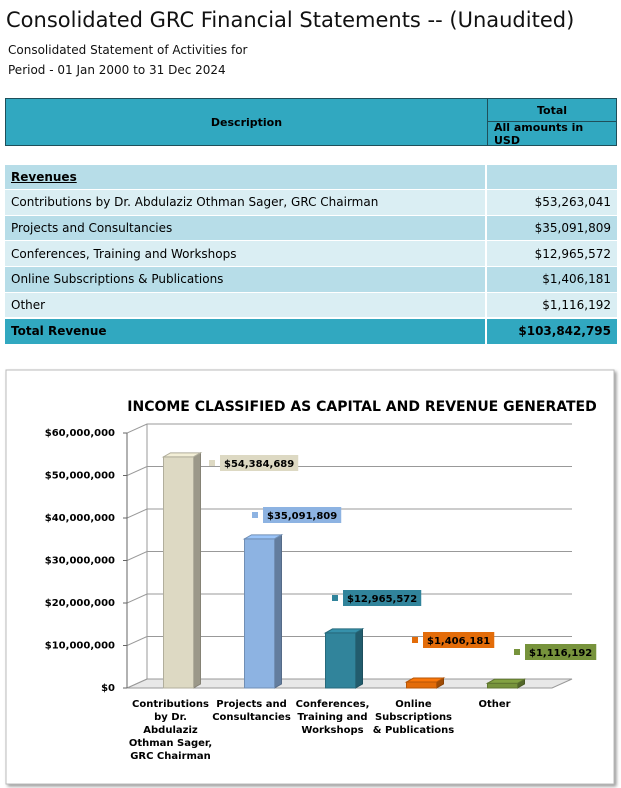 The width and height of the screenshot is (621, 788). I want to click on x-tick-label: Other, so click(494, 704).